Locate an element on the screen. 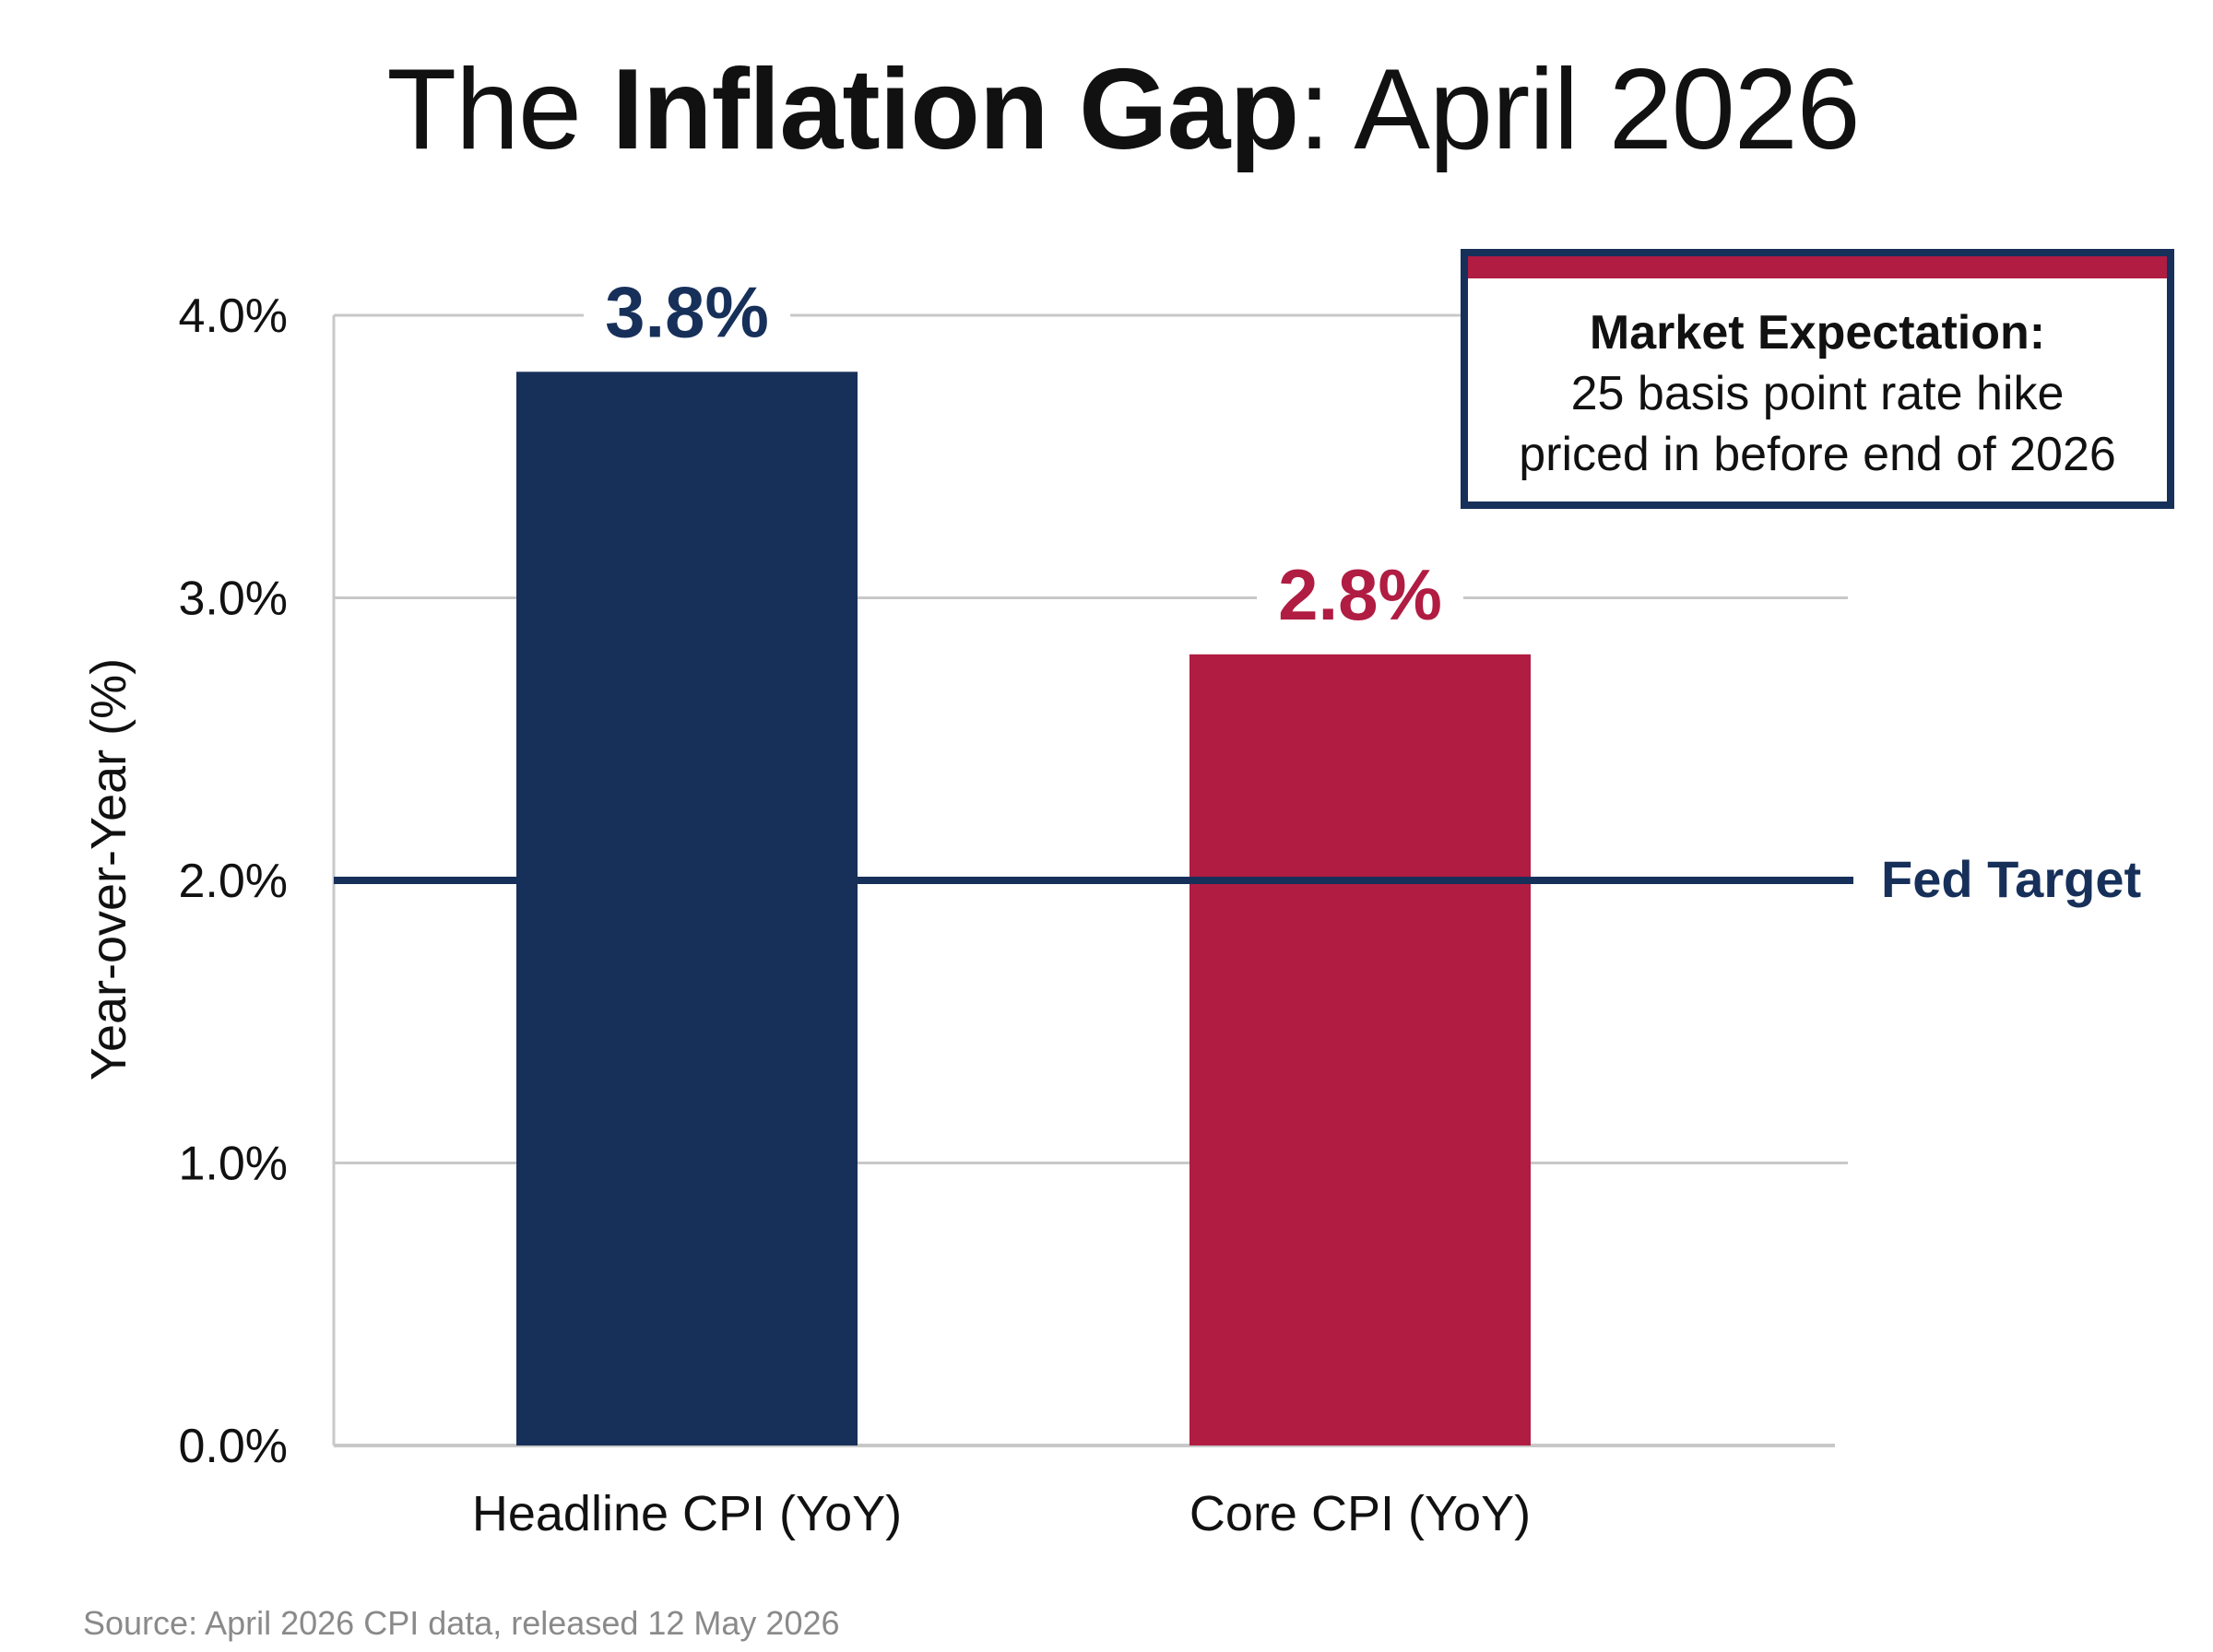 This screenshot has width=2213, height=1652. y-tick-label: 0.0% is located at coordinates (233, 1446).